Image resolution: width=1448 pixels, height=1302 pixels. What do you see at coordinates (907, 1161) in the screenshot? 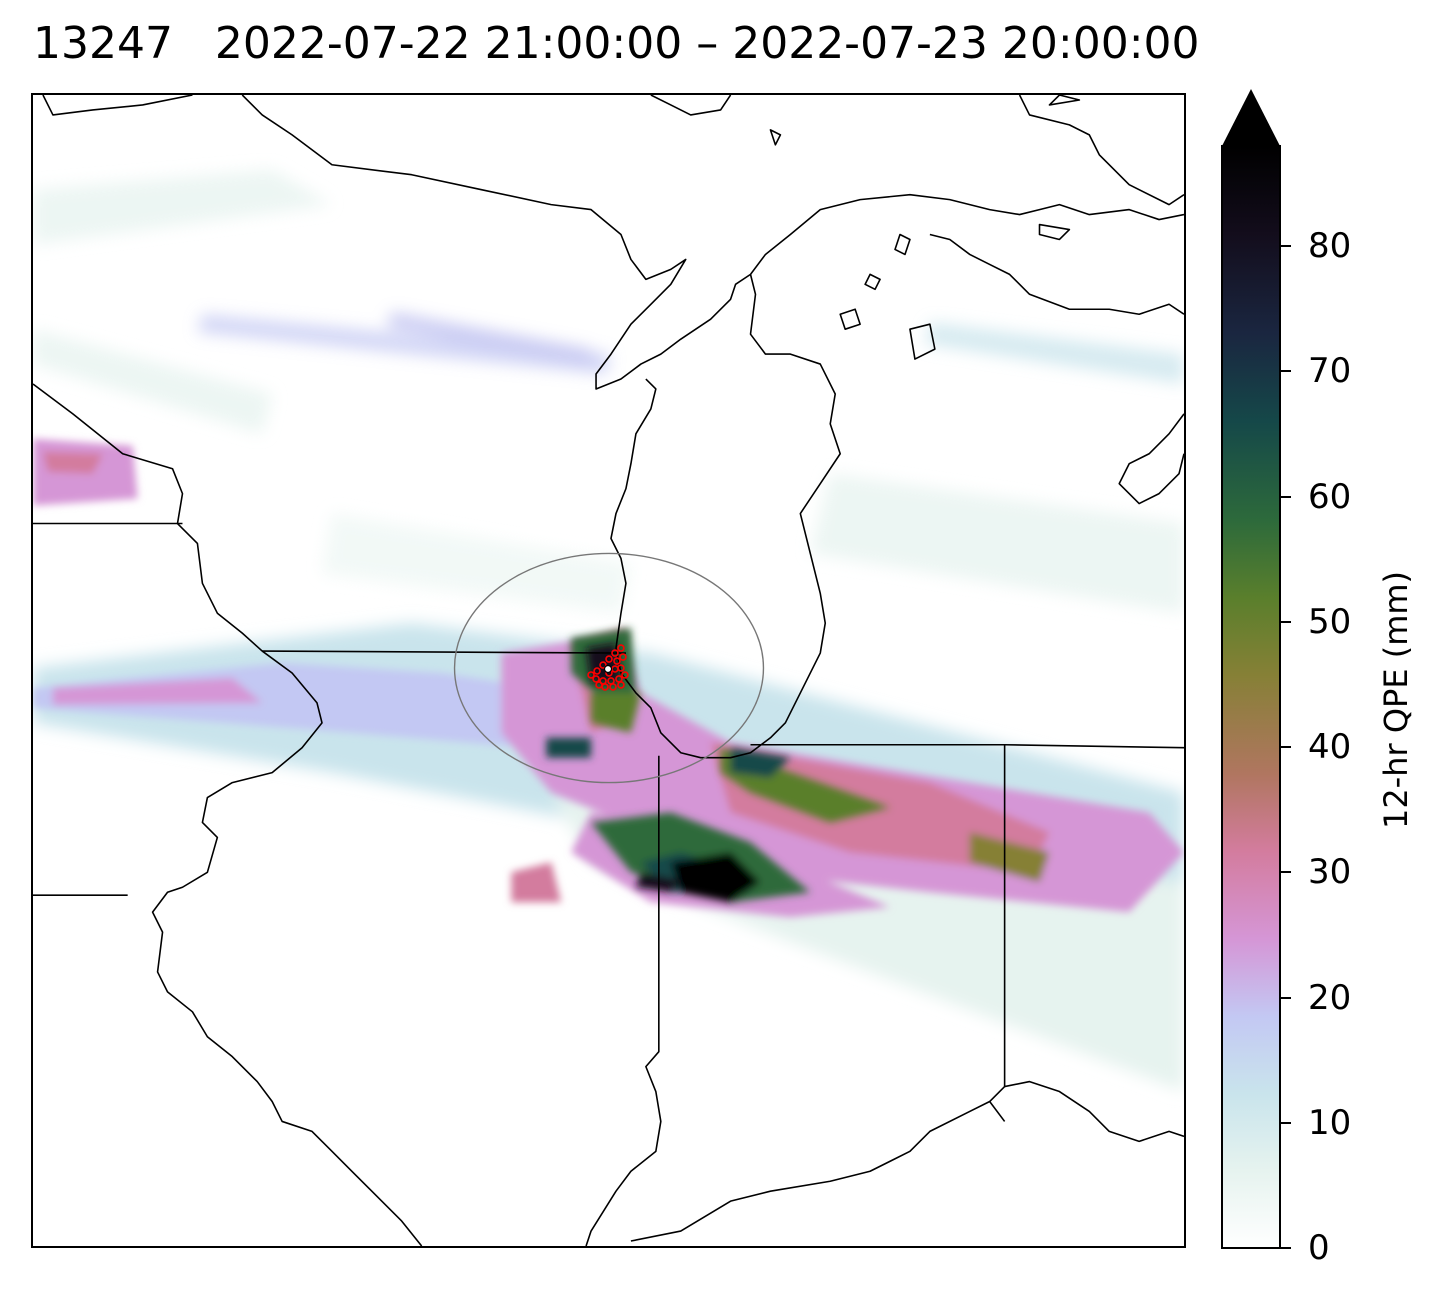
I see `ohio-river` at bounding box center [907, 1161].